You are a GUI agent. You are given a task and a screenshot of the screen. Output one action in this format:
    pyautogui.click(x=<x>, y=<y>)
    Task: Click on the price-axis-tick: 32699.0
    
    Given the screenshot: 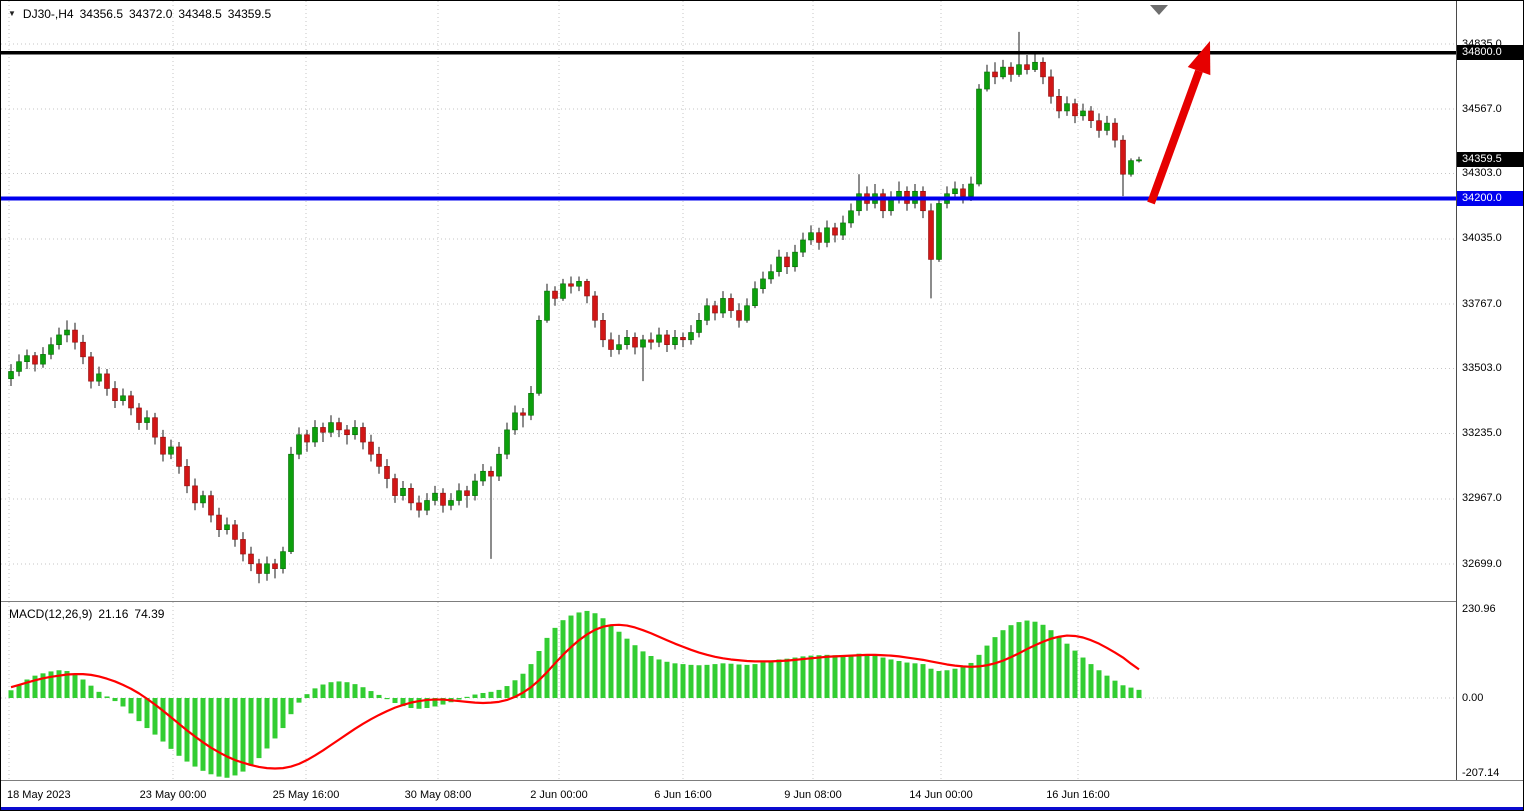 What is the action you would take?
    pyautogui.click(x=1482, y=563)
    